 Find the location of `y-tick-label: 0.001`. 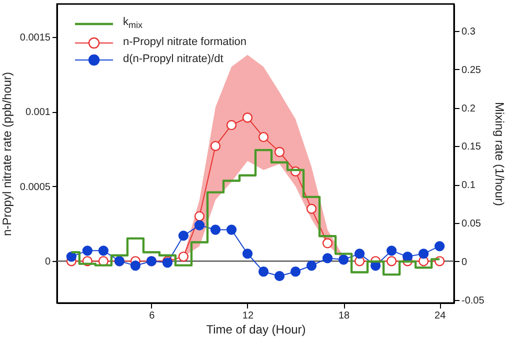

y-tick-label: 0.001 is located at coordinates (38, 112).